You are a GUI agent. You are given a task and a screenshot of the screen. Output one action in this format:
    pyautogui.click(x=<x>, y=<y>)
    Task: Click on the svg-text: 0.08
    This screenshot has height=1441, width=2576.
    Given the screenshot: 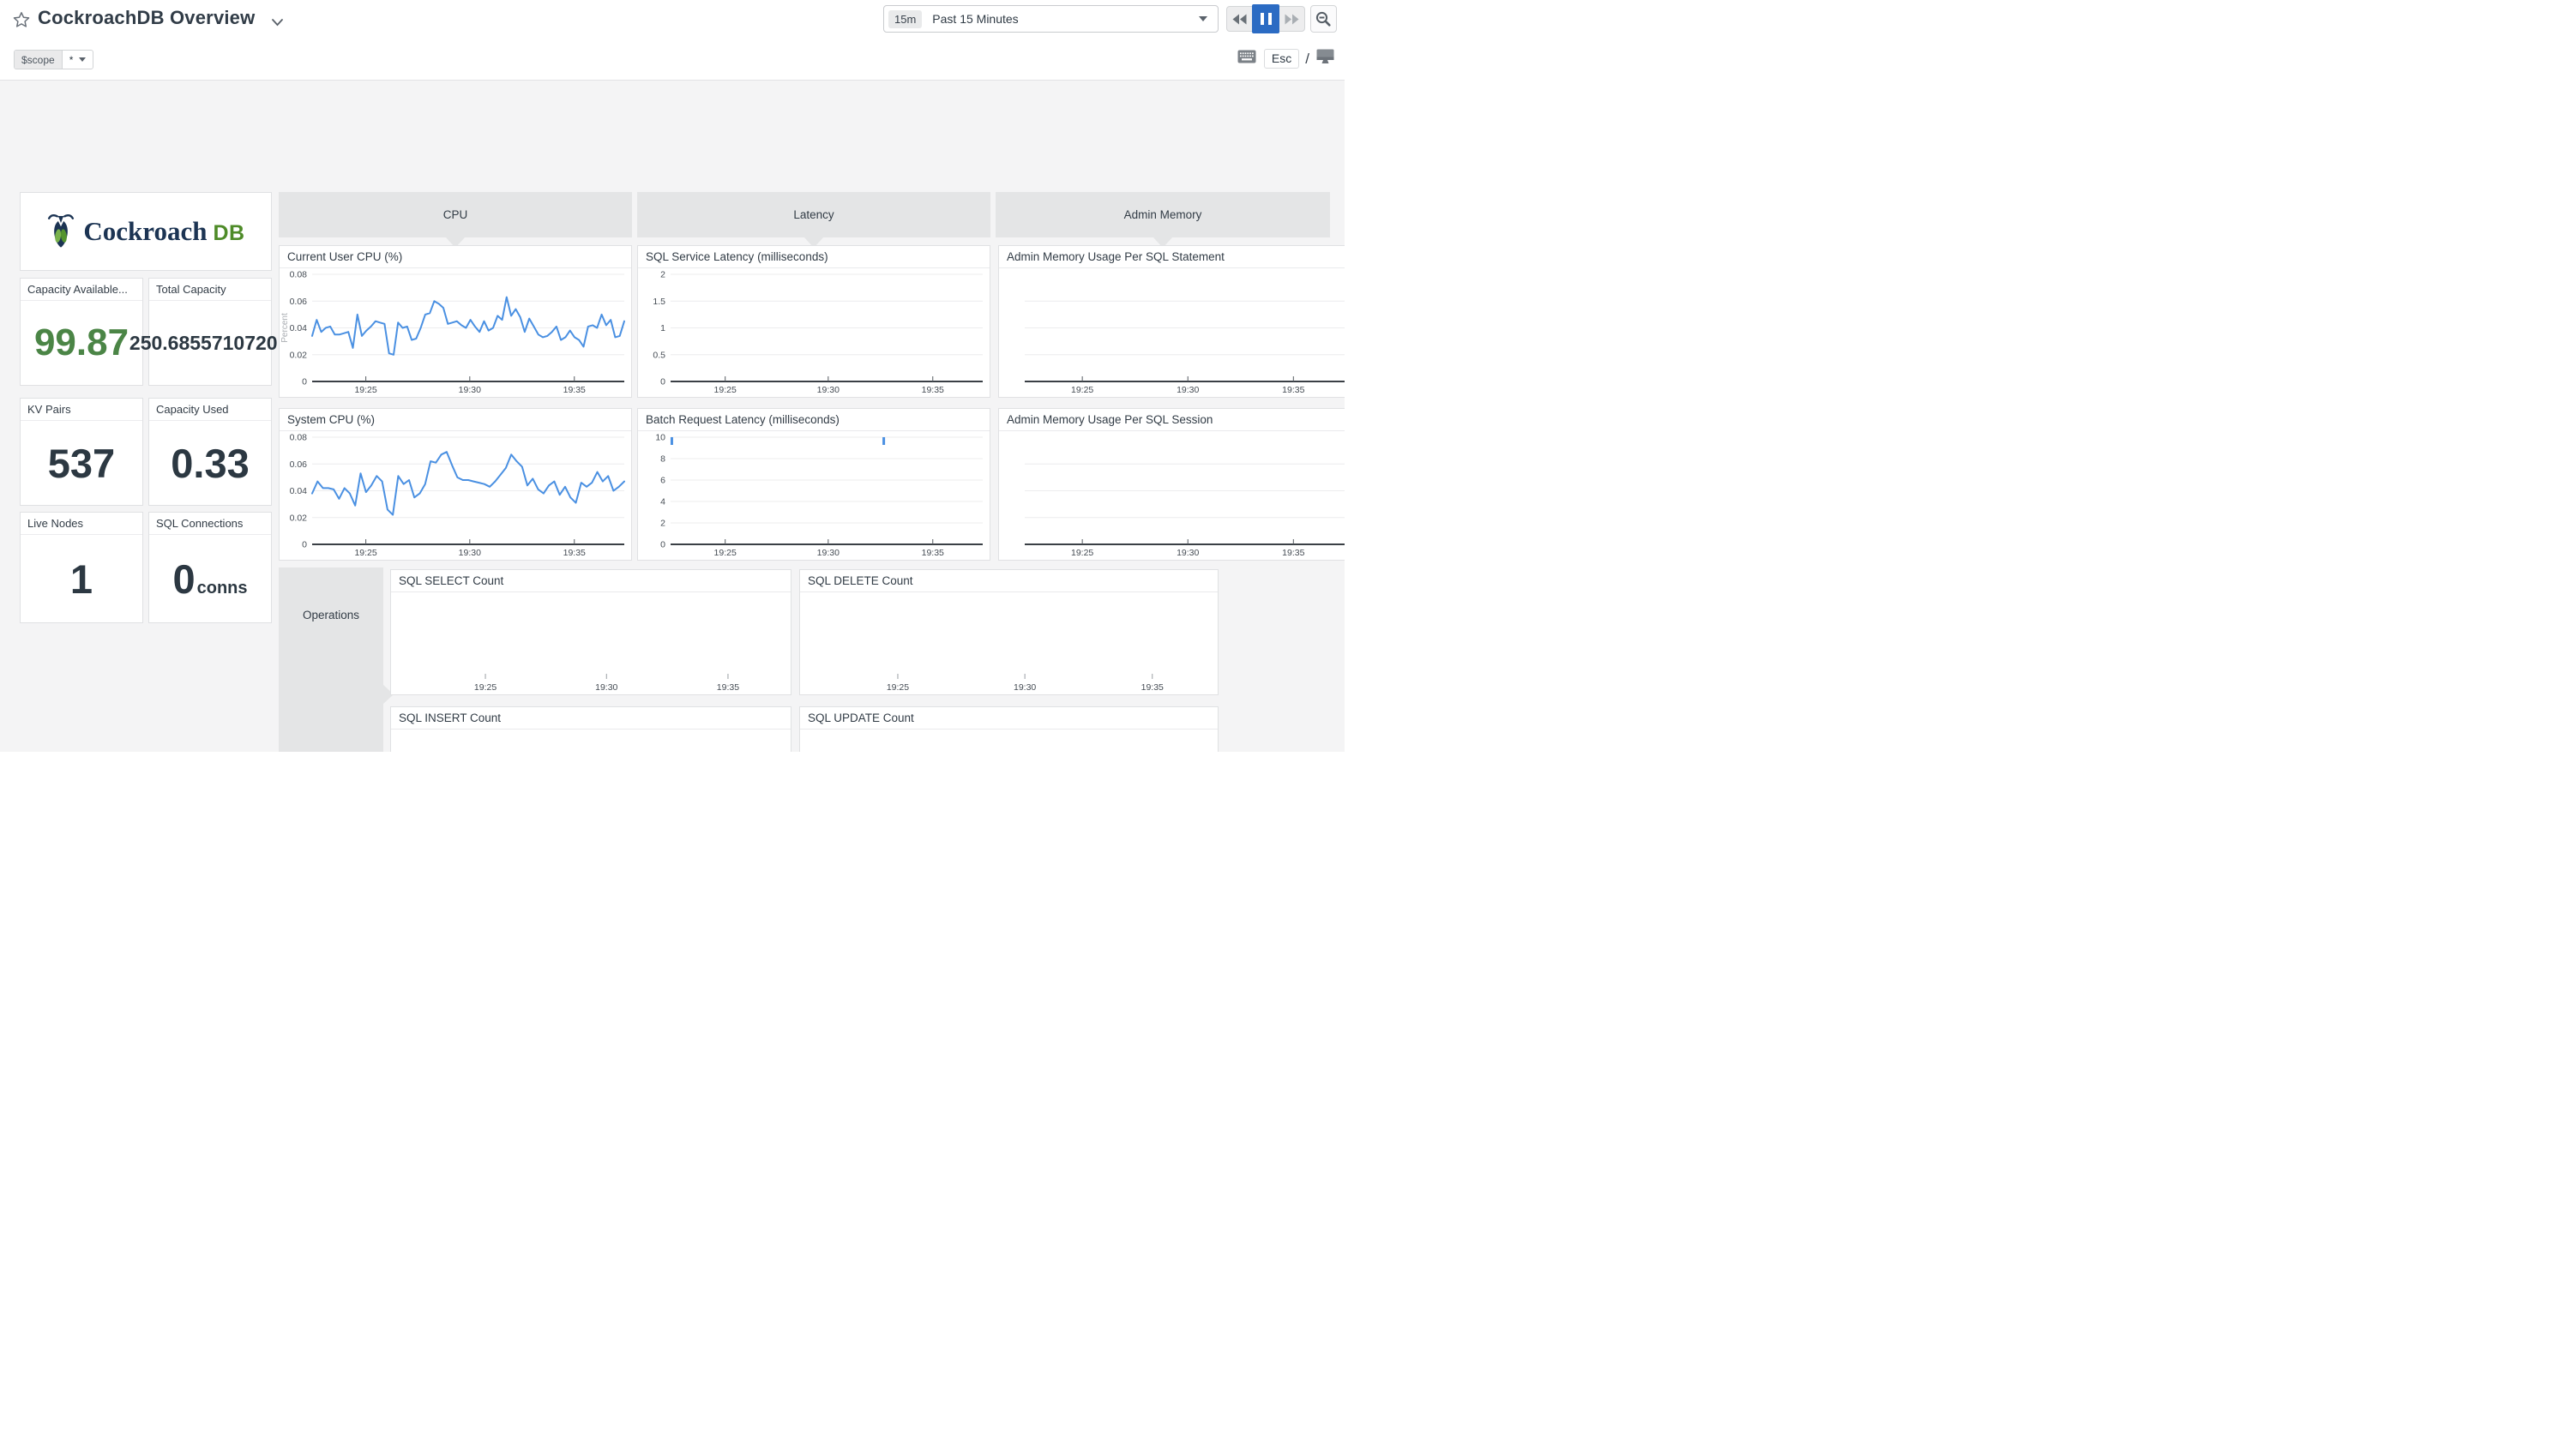 What is the action you would take?
    pyautogui.click(x=299, y=438)
    